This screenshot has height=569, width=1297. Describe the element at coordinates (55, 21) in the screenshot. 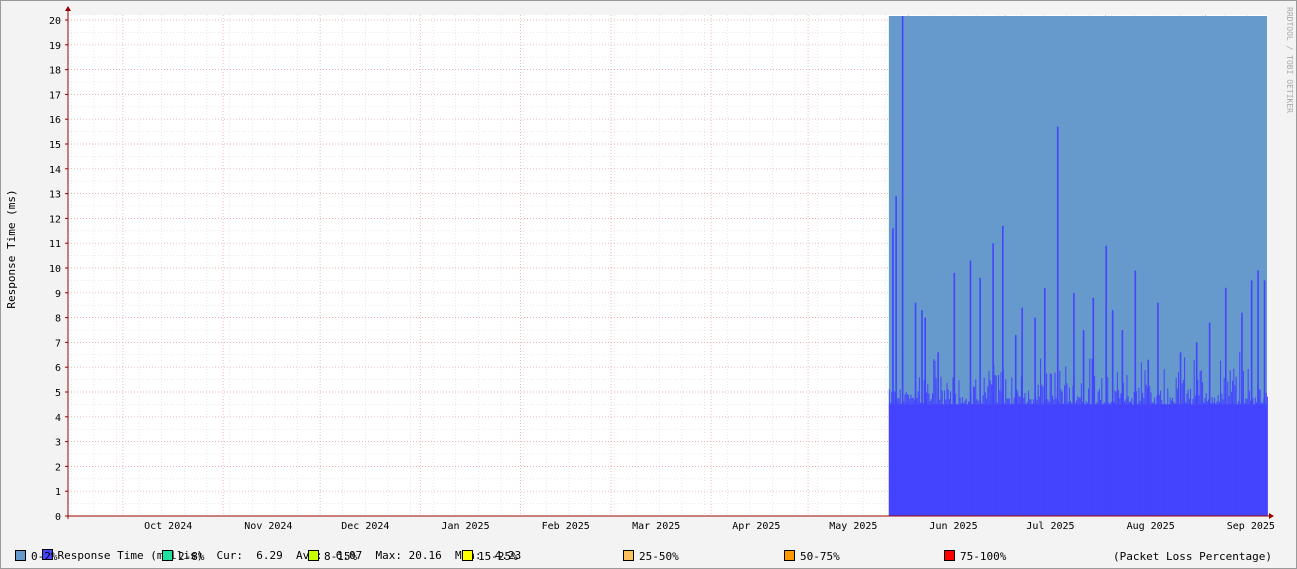

I see `y-tick-label: 20` at that location.